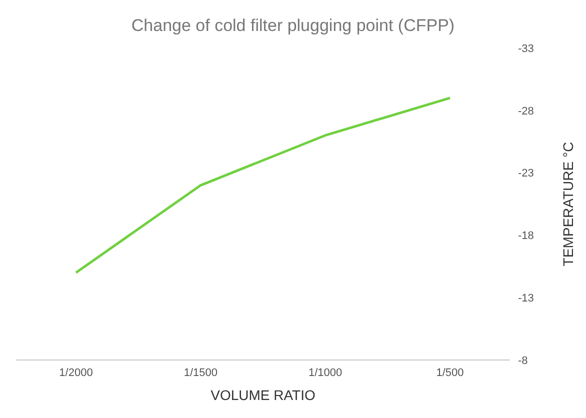 The height and width of the screenshot is (418, 586). What do you see at coordinates (325, 372) in the screenshot?
I see `x-tick-label: 1/1000` at bounding box center [325, 372].